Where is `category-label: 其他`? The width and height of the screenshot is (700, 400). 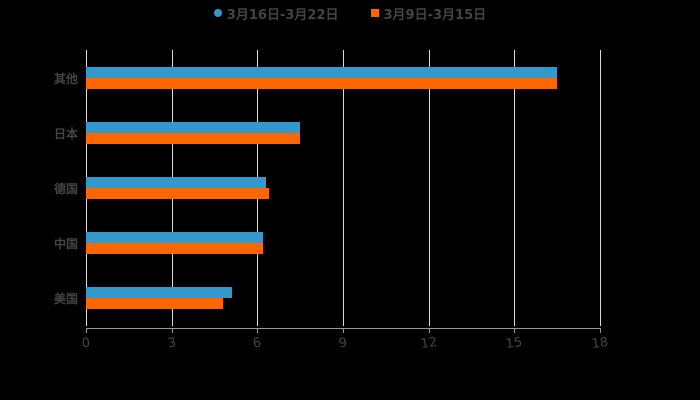
category-label: 其他 is located at coordinates (65, 79).